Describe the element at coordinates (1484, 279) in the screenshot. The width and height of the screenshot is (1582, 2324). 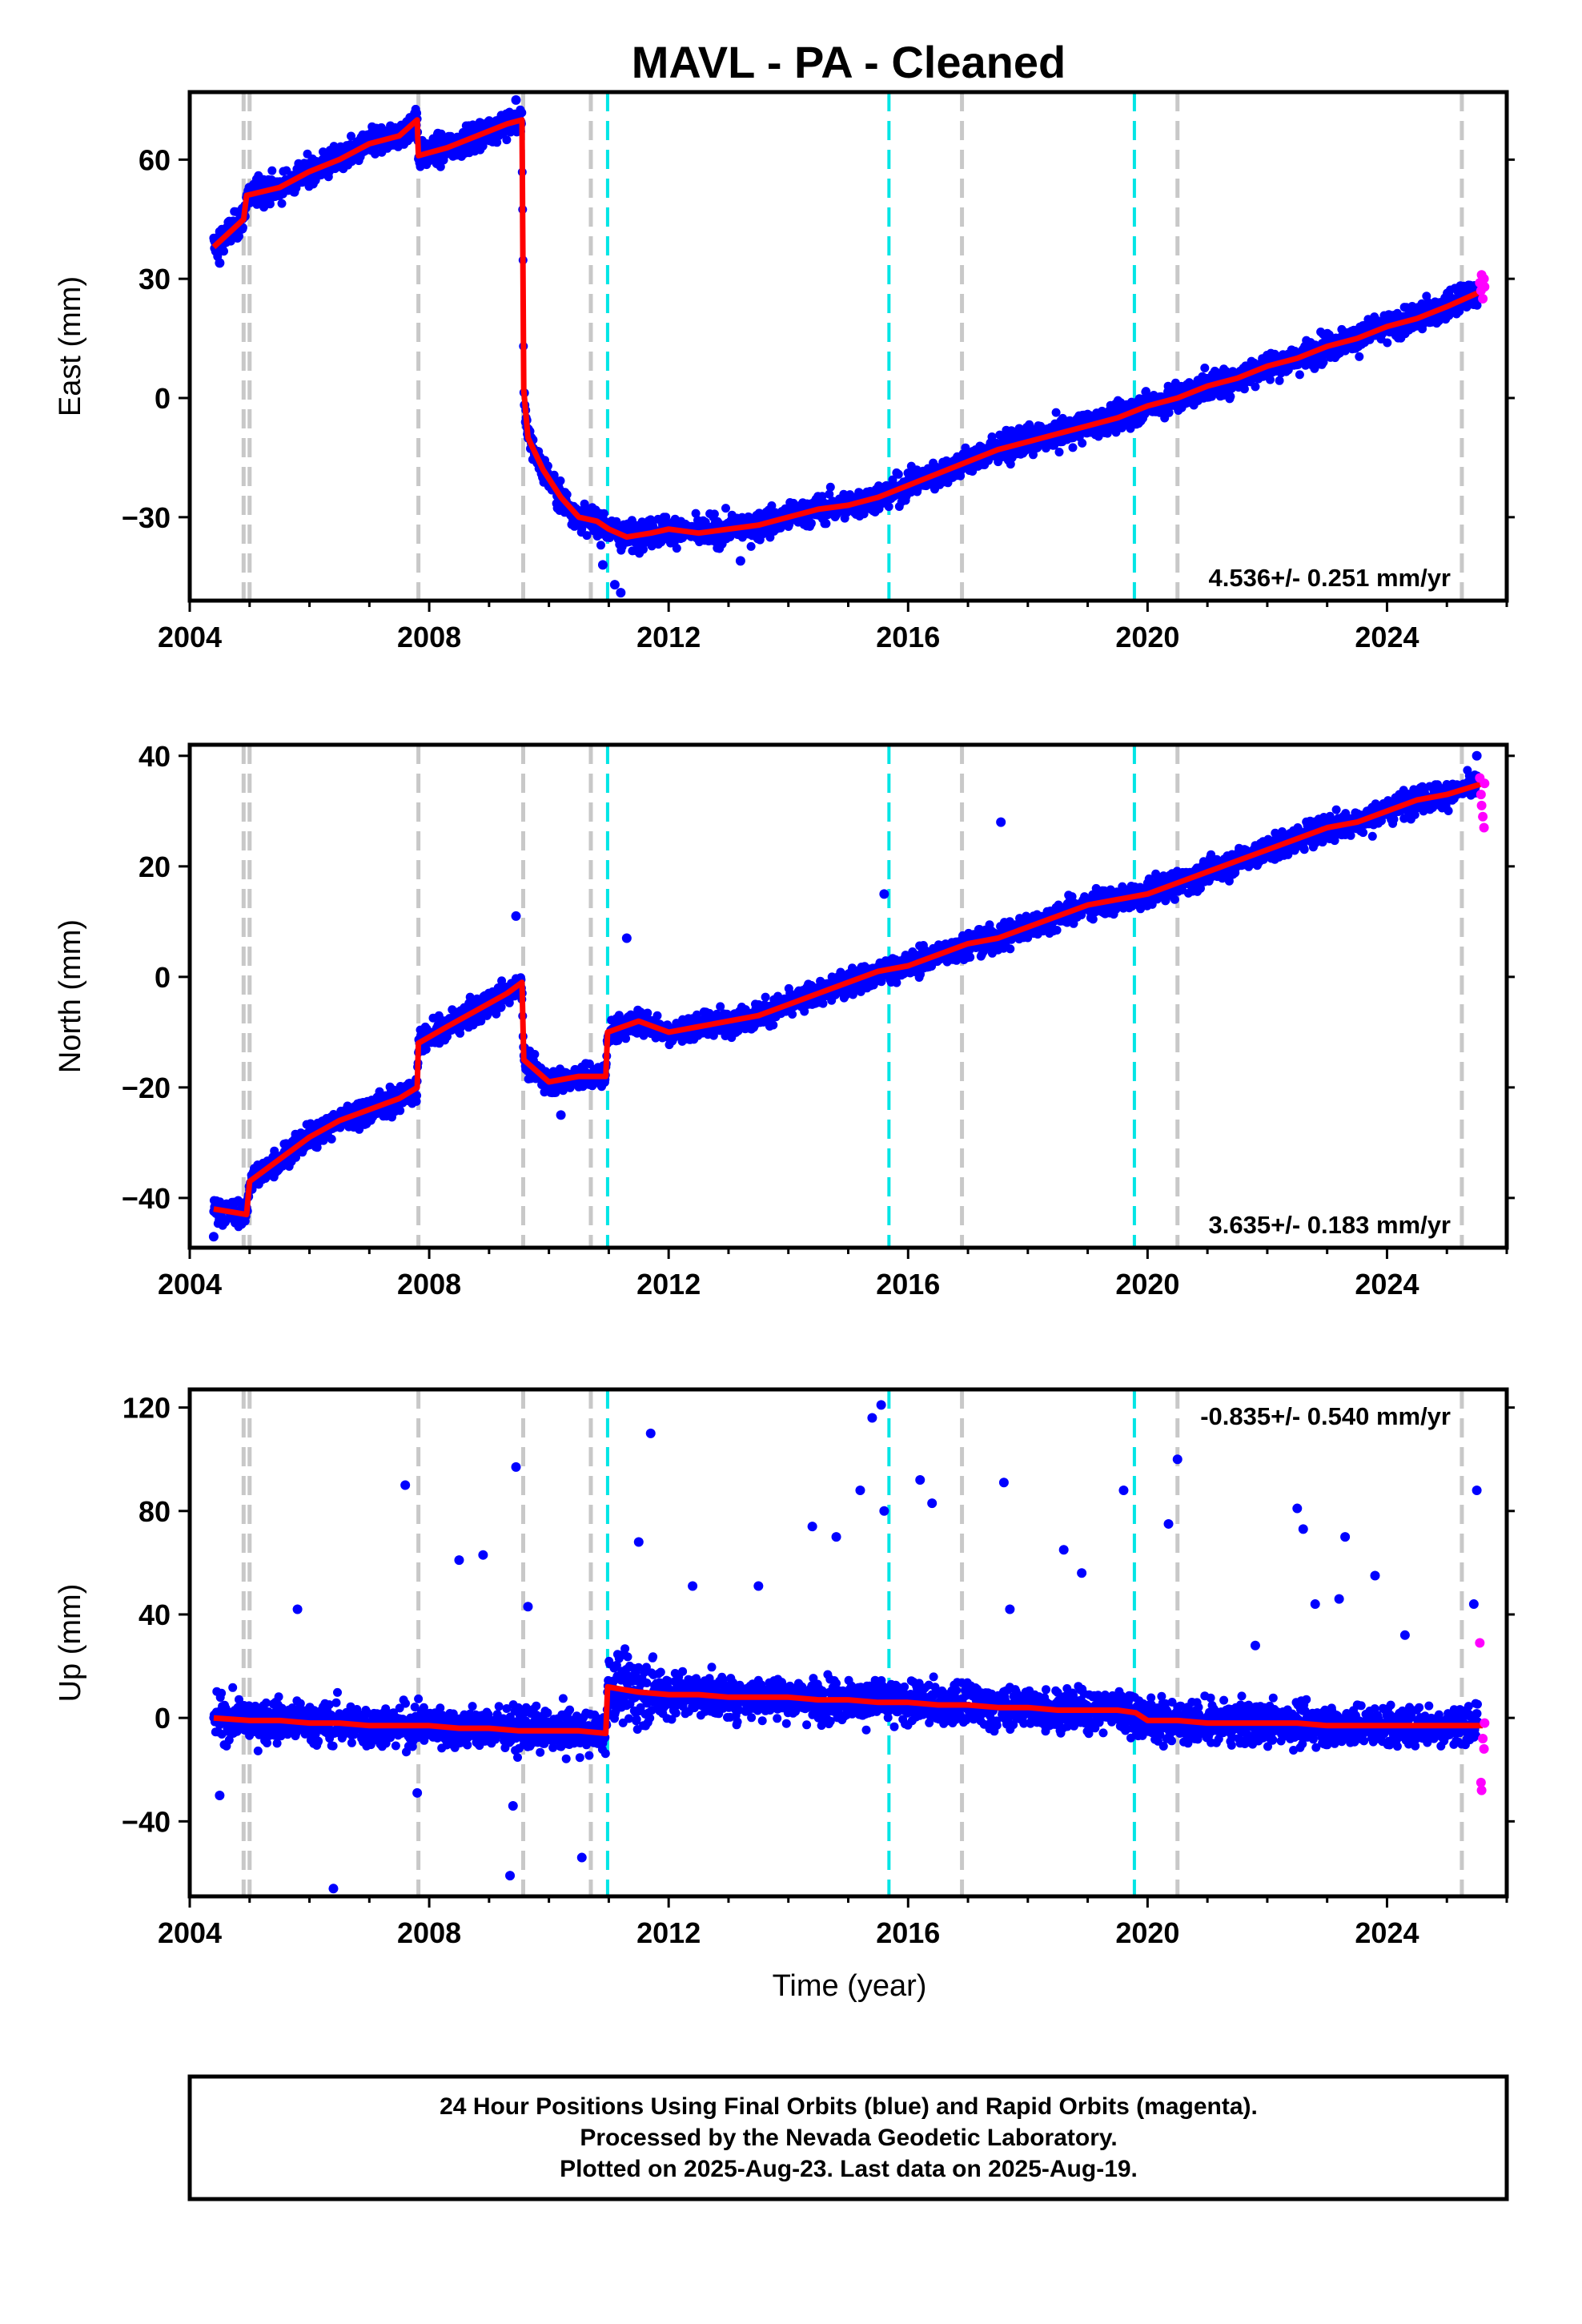
I see `rapid-orbit-point` at that location.